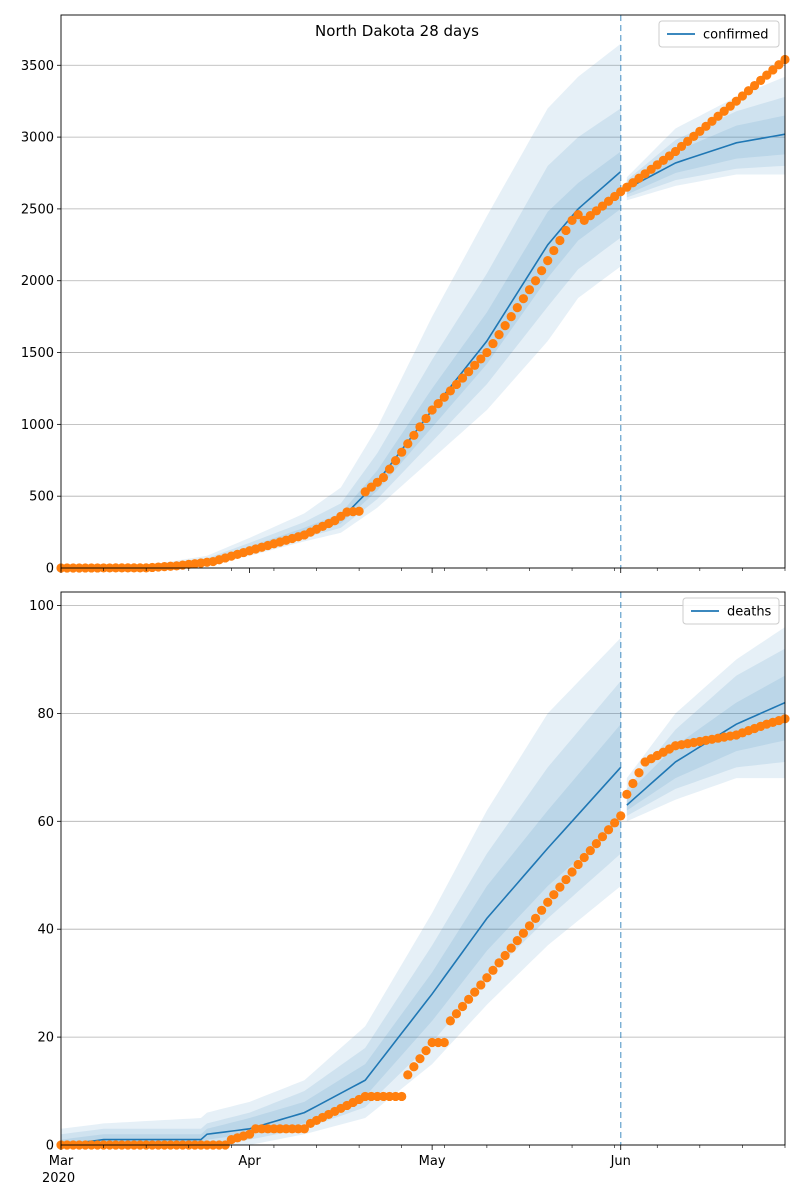  I want to click on y-tick-label: 500, so click(41, 497).